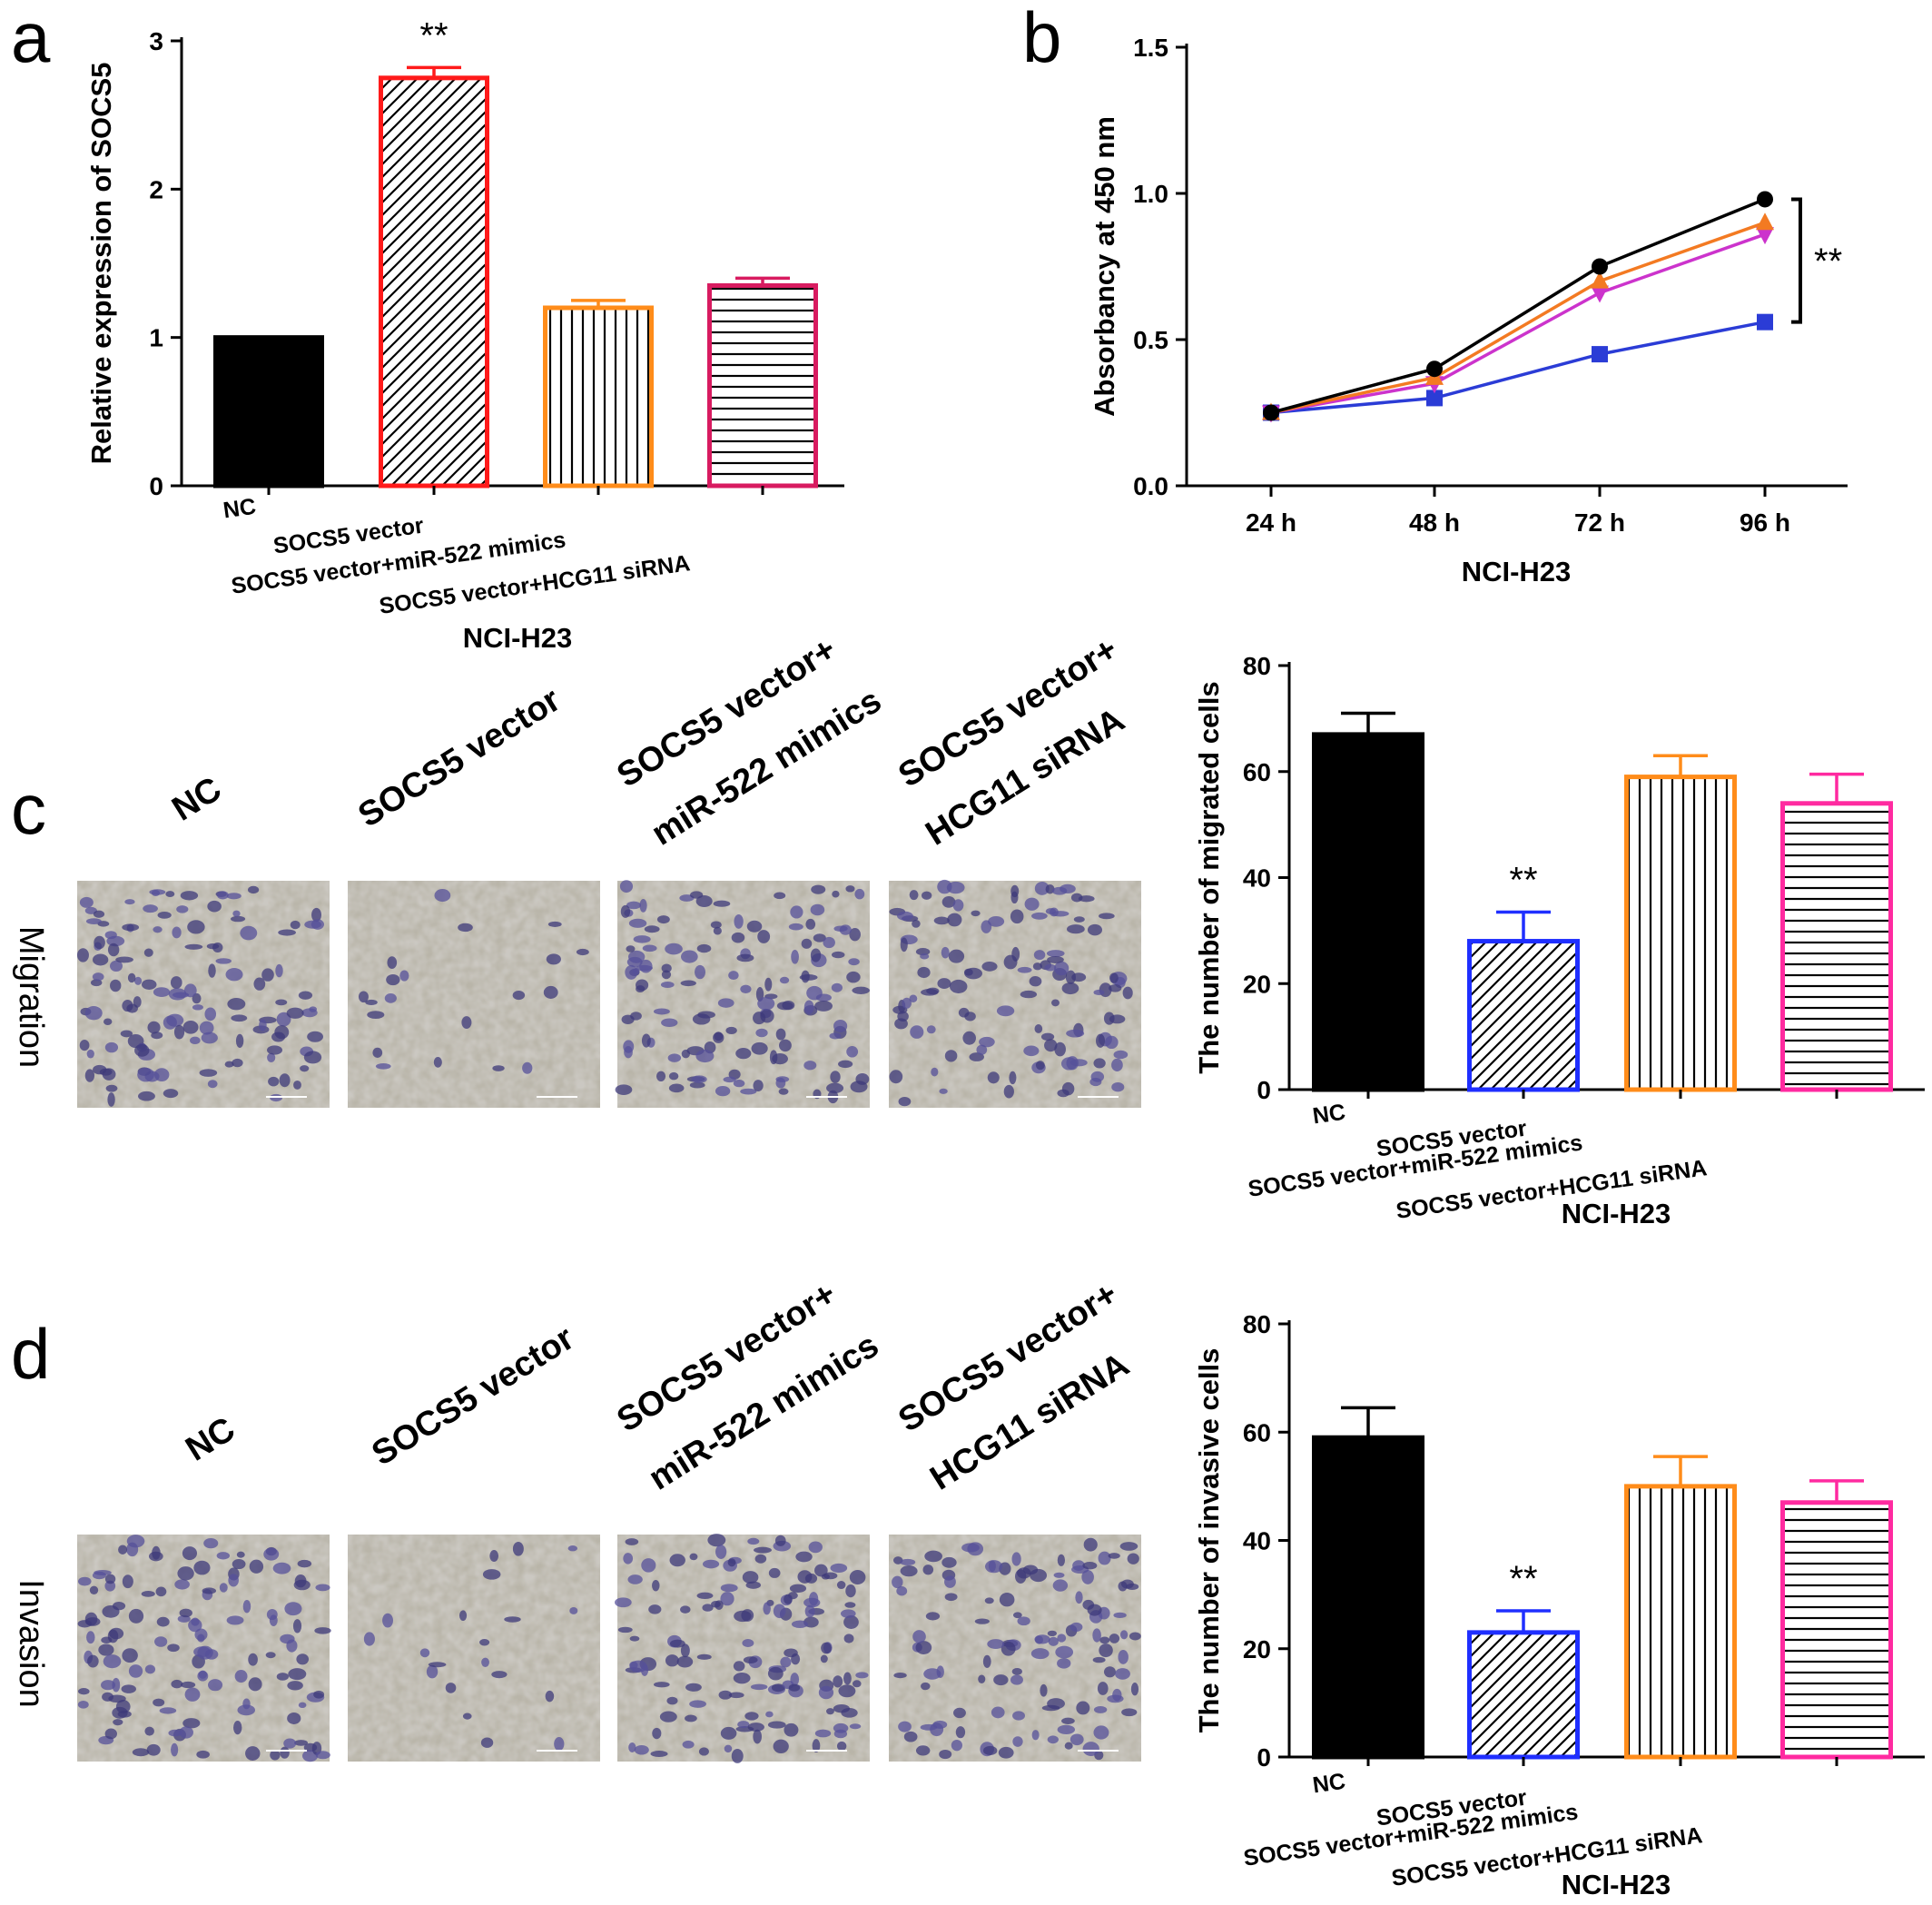 This screenshot has width=1932, height=1905. Describe the element at coordinates (1257, 666) in the screenshot. I see `y-tick-label: 80` at that location.